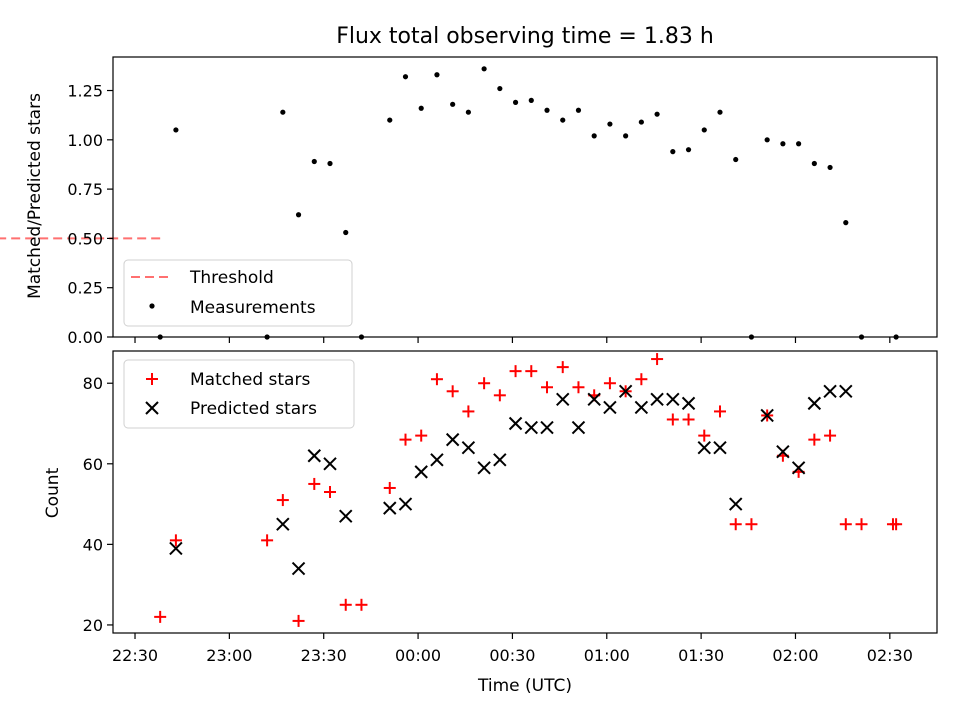 The width and height of the screenshot is (960, 720). What do you see at coordinates (90, 214) in the screenshot?
I see `top-y-axis: 0.00 0.25 0.50 0.75 1.00 1.25` at bounding box center [90, 214].